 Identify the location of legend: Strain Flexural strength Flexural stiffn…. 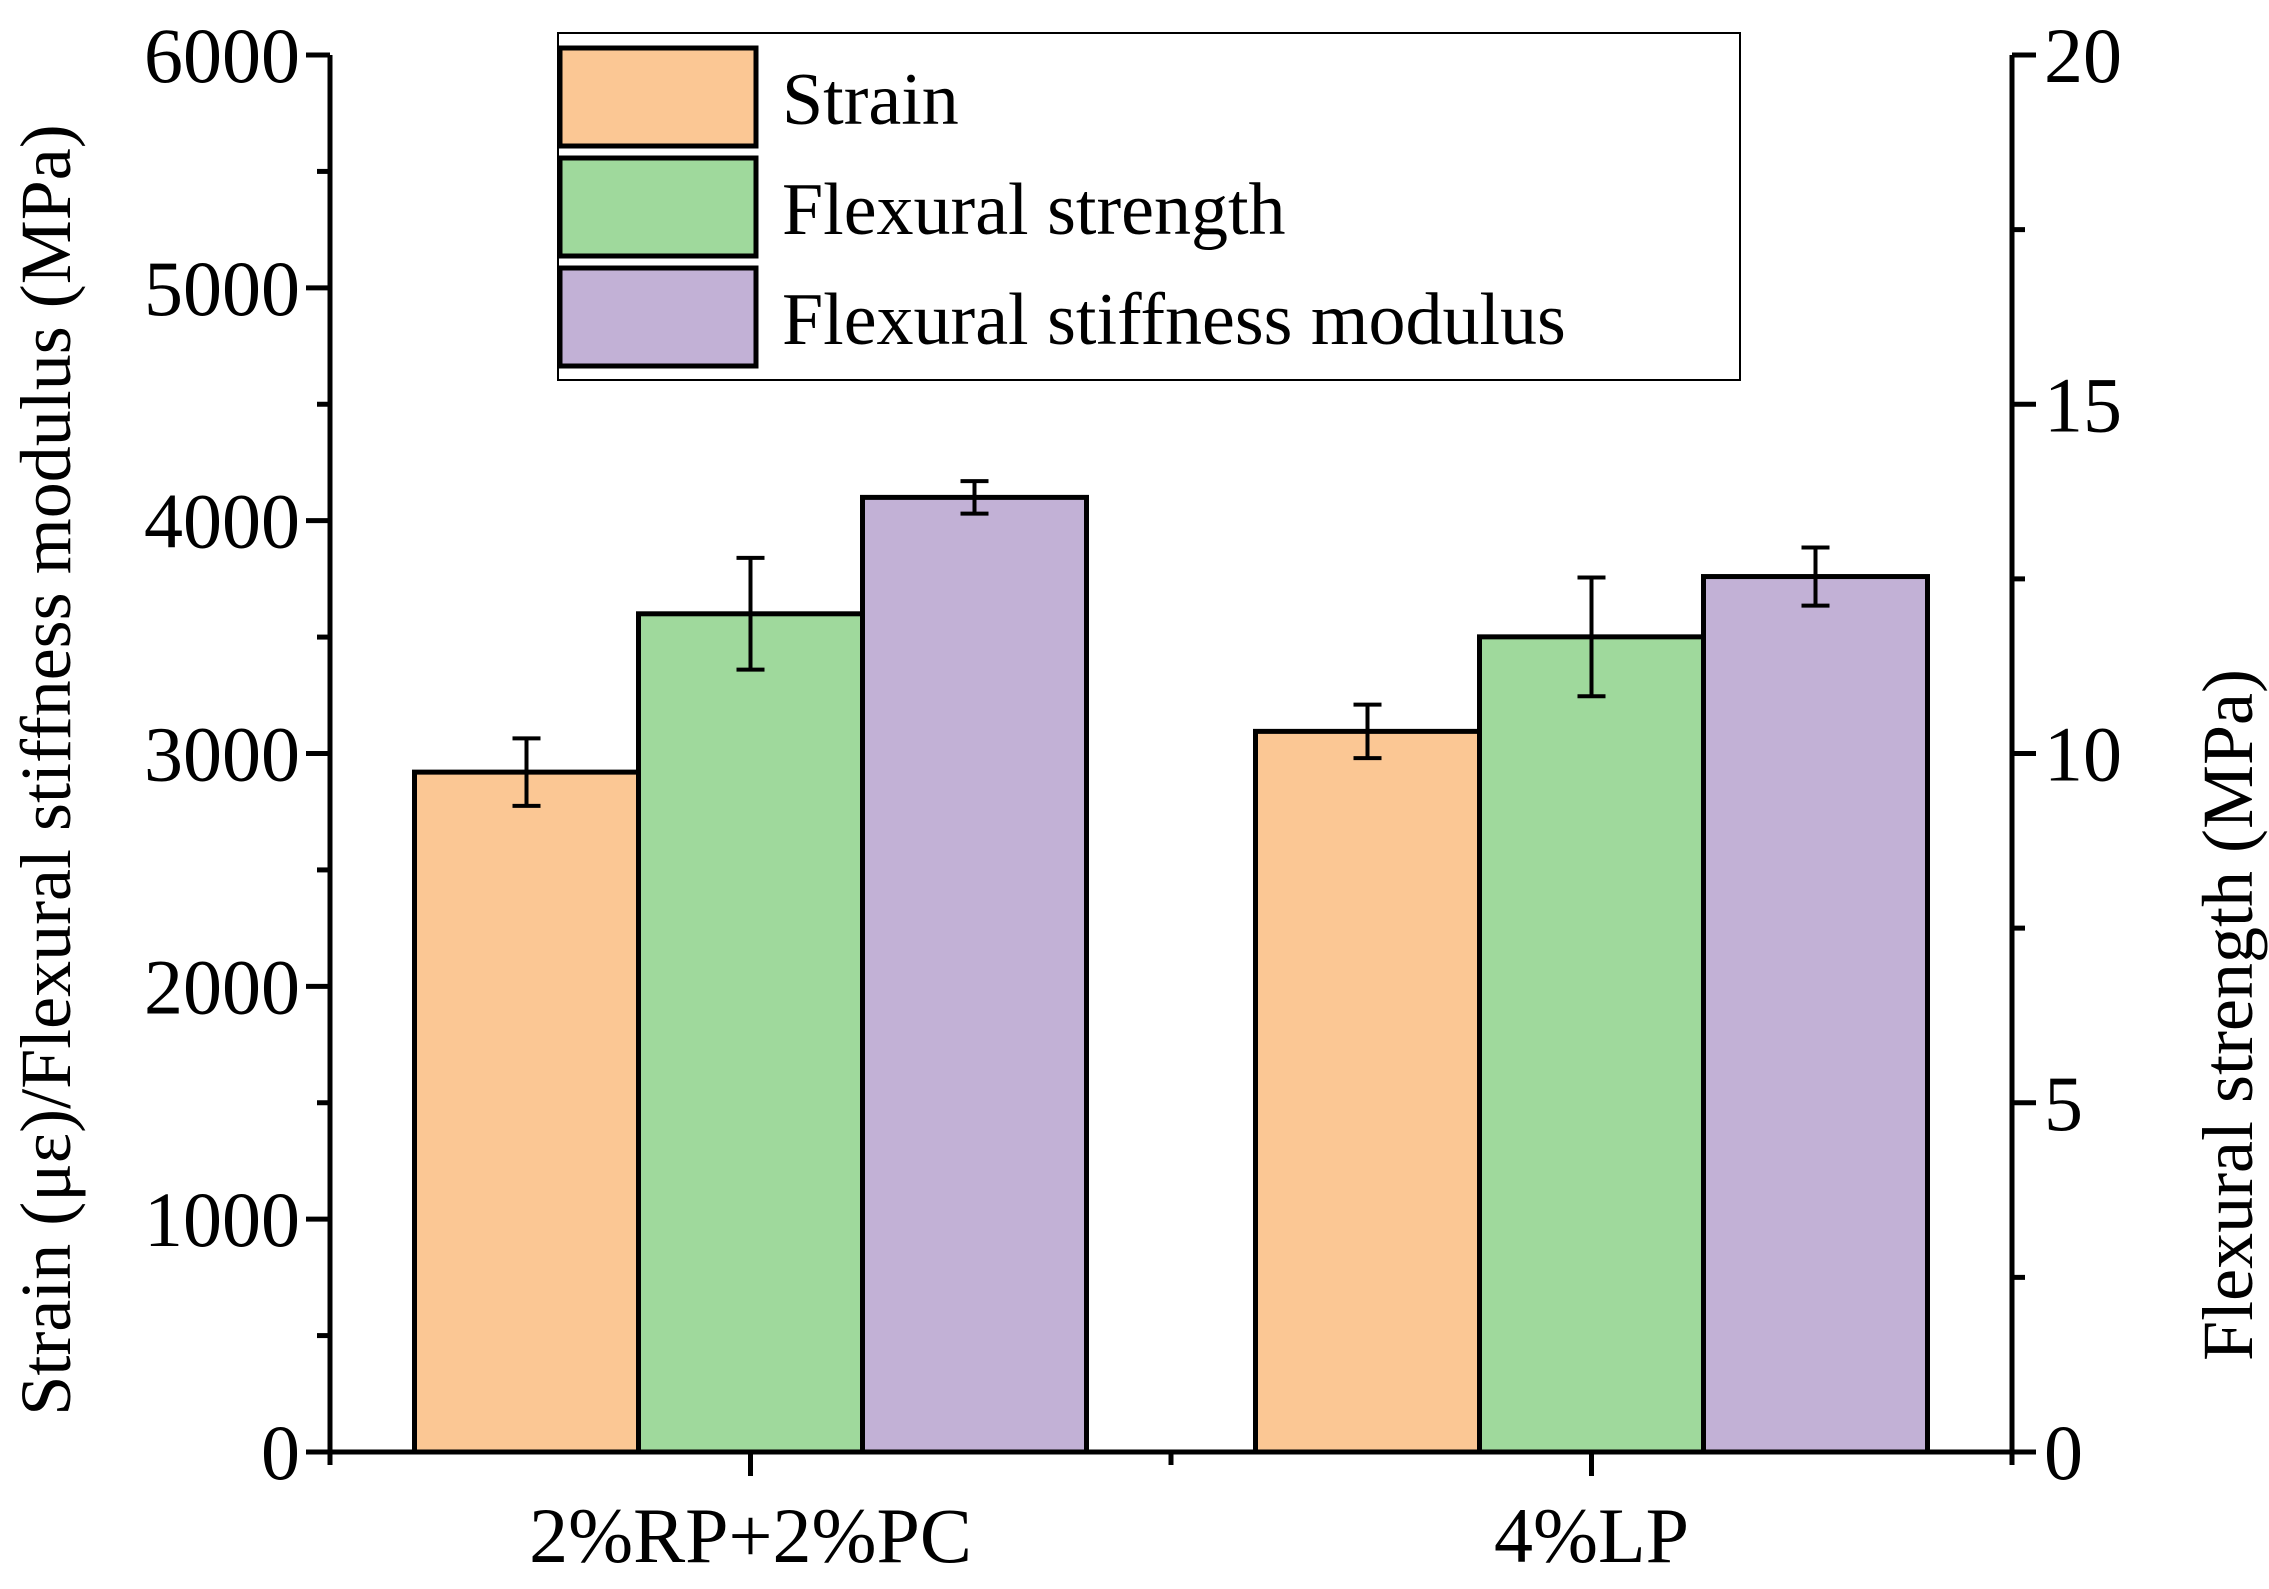
(1149, 206).